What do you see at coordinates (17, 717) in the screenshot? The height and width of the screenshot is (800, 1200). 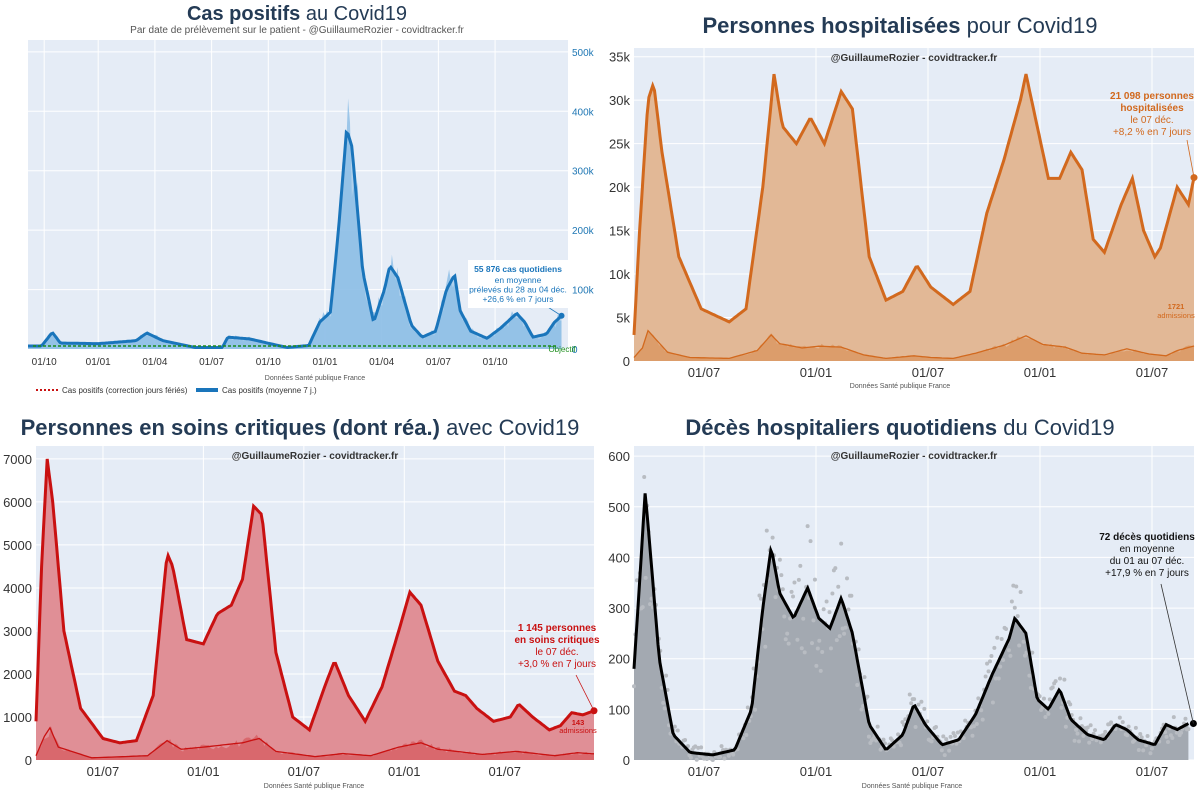 I see `y-tick-label: 1000` at bounding box center [17, 717].